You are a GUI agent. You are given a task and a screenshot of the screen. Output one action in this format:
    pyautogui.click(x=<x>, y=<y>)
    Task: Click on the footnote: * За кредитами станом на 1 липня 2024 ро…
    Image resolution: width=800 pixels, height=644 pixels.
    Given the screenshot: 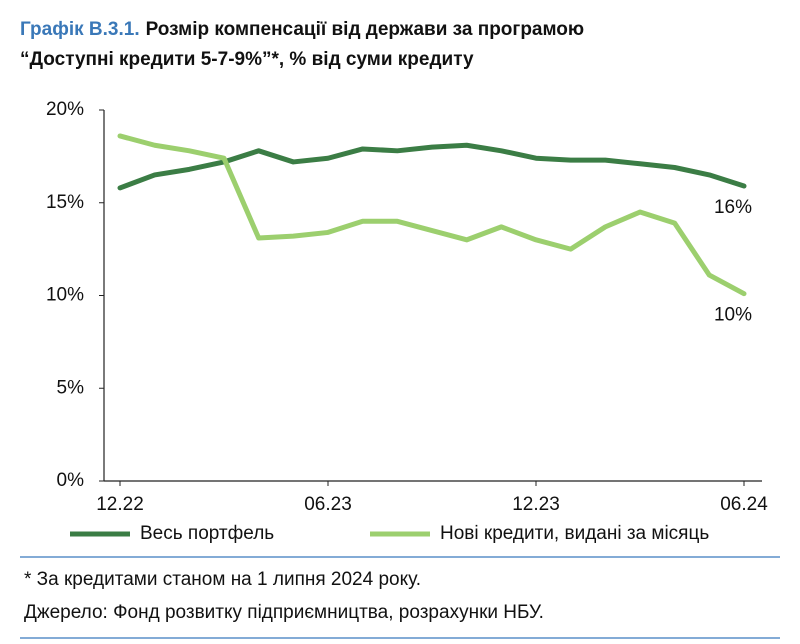 What is the action you would take?
    pyautogui.click(x=222, y=579)
    